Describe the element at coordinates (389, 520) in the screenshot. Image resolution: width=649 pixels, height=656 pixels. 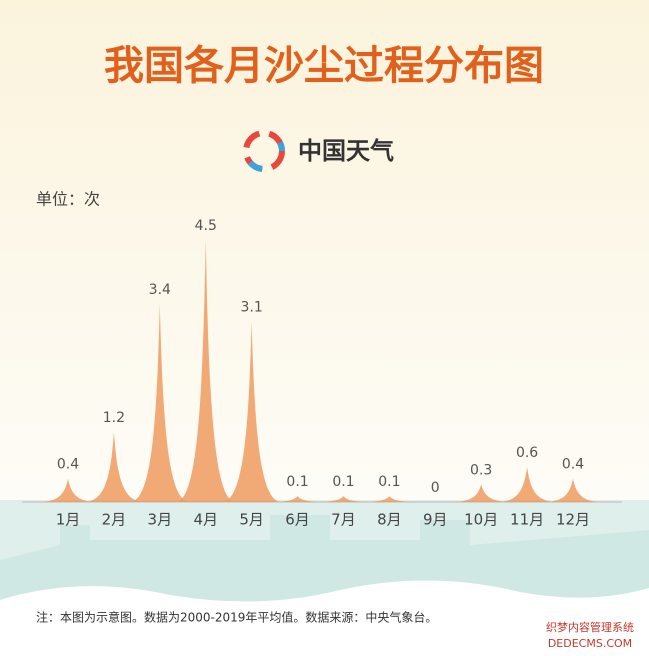
I see `x-tick-label: 8月` at that location.